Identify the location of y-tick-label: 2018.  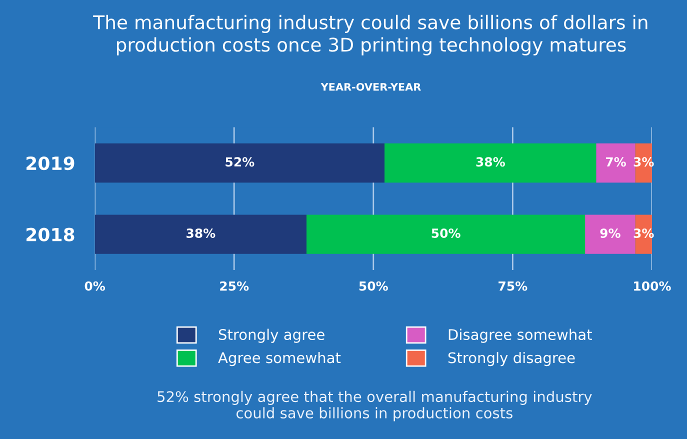
(50, 235).